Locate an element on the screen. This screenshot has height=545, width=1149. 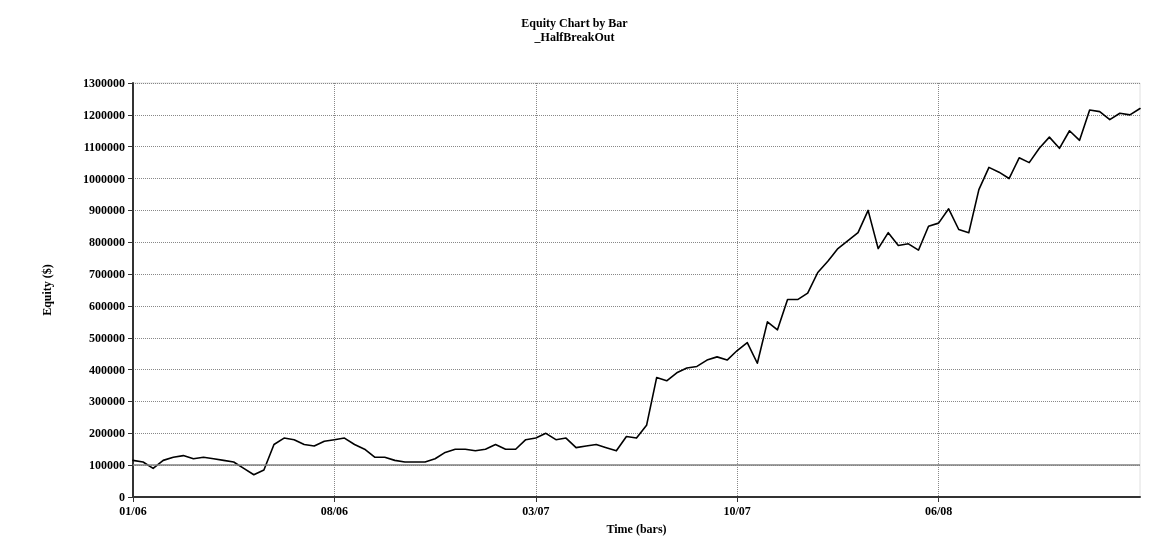
y-tick-label: 1300000 is located at coordinates (104, 83).